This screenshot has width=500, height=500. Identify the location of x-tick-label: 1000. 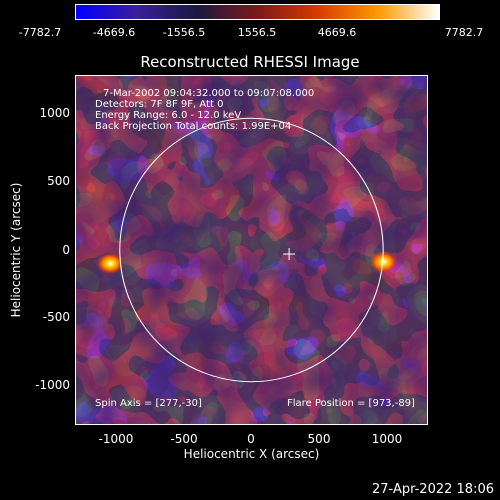
(387, 439).